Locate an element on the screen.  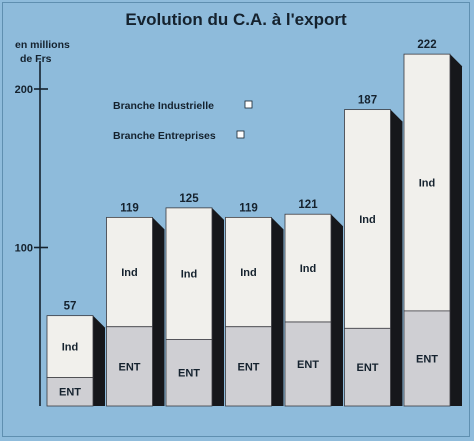
y-axis: 100 200 is located at coordinates (31, 233).